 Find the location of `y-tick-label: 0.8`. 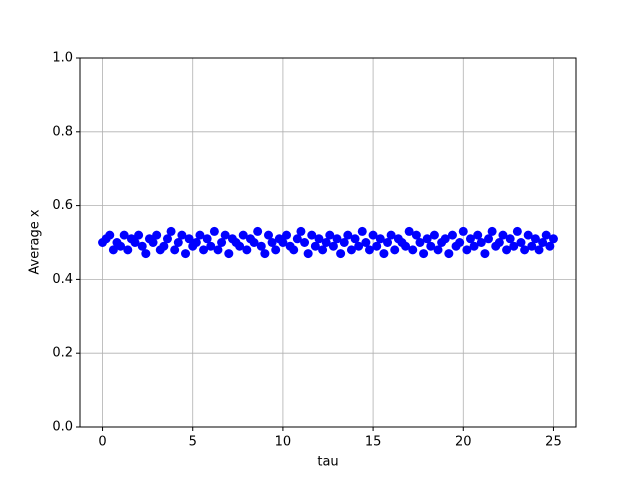

y-tick-label: 0.8 is located at coordinates (62, 131).